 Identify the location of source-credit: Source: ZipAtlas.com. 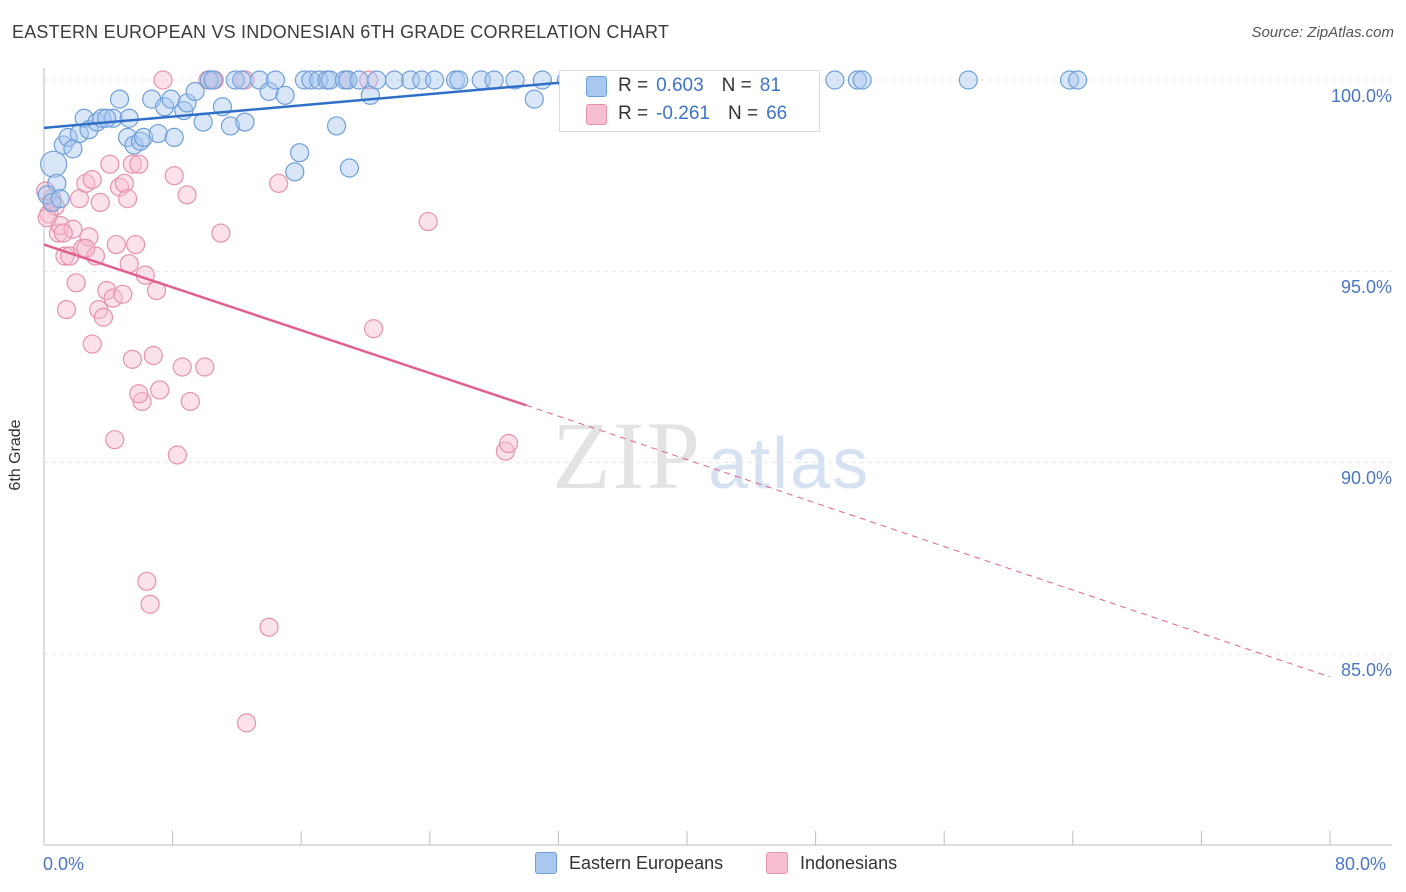
(1322, 32).